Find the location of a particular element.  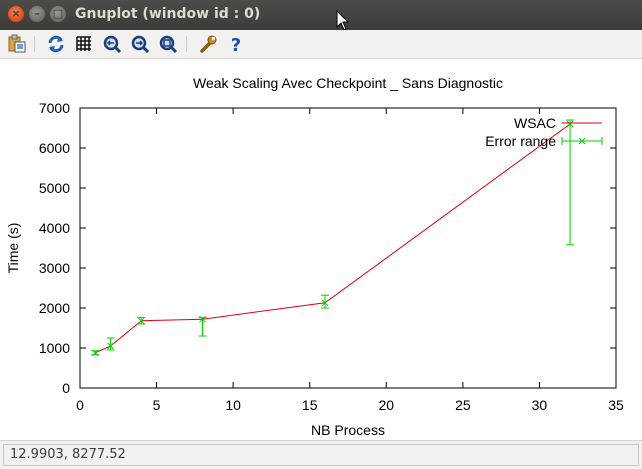

legend-label-error-range: Error range is located at coordinates (520, 141).